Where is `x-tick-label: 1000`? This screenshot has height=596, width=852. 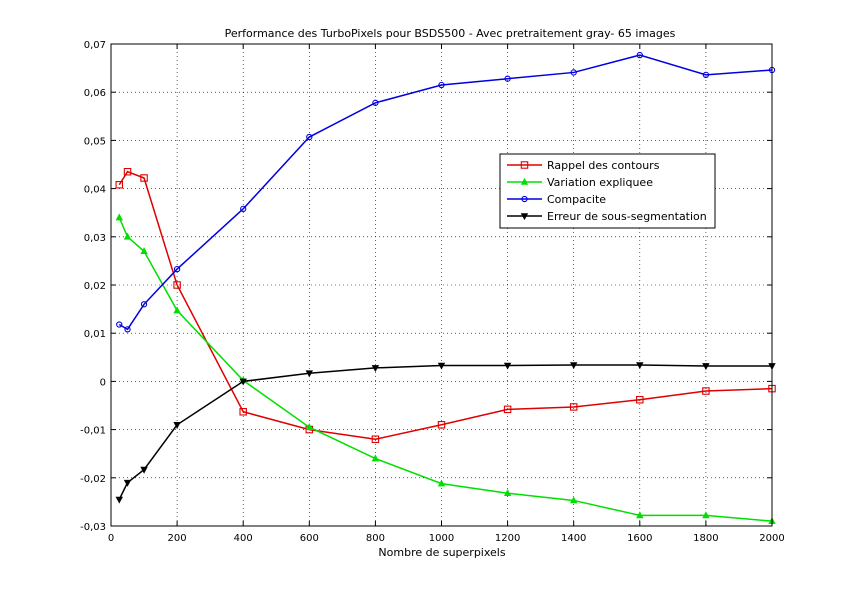
x-tick-label: 1000 is located at coordinates (441, 538).